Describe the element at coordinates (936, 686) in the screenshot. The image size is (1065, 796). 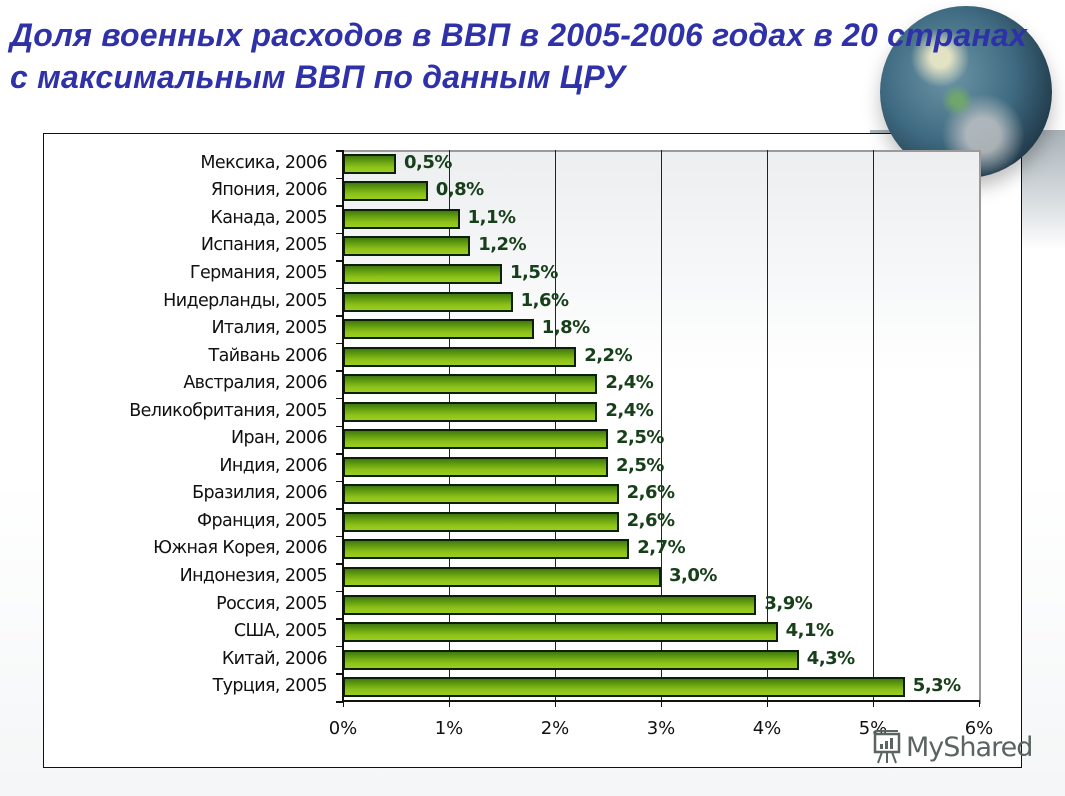
I see `value-label: 5,3%` at that location.